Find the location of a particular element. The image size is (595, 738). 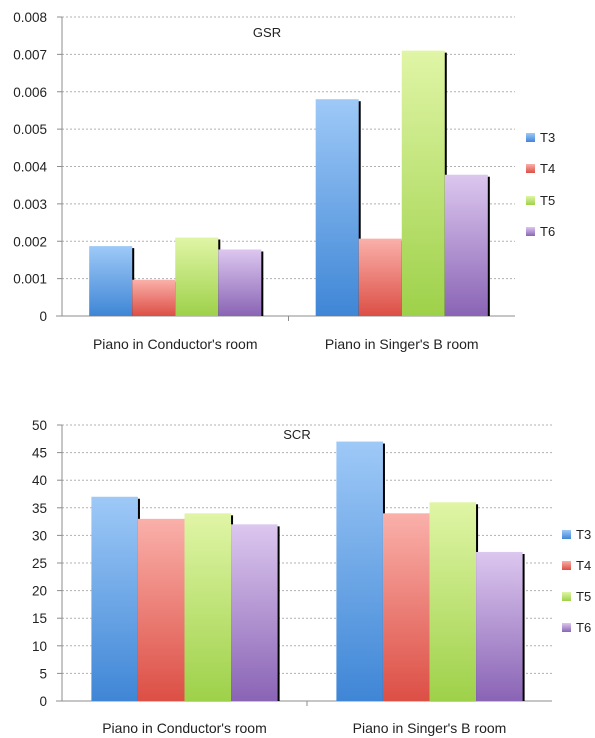

y-tick-label: 0.002 is located at coordinates (30, 241).